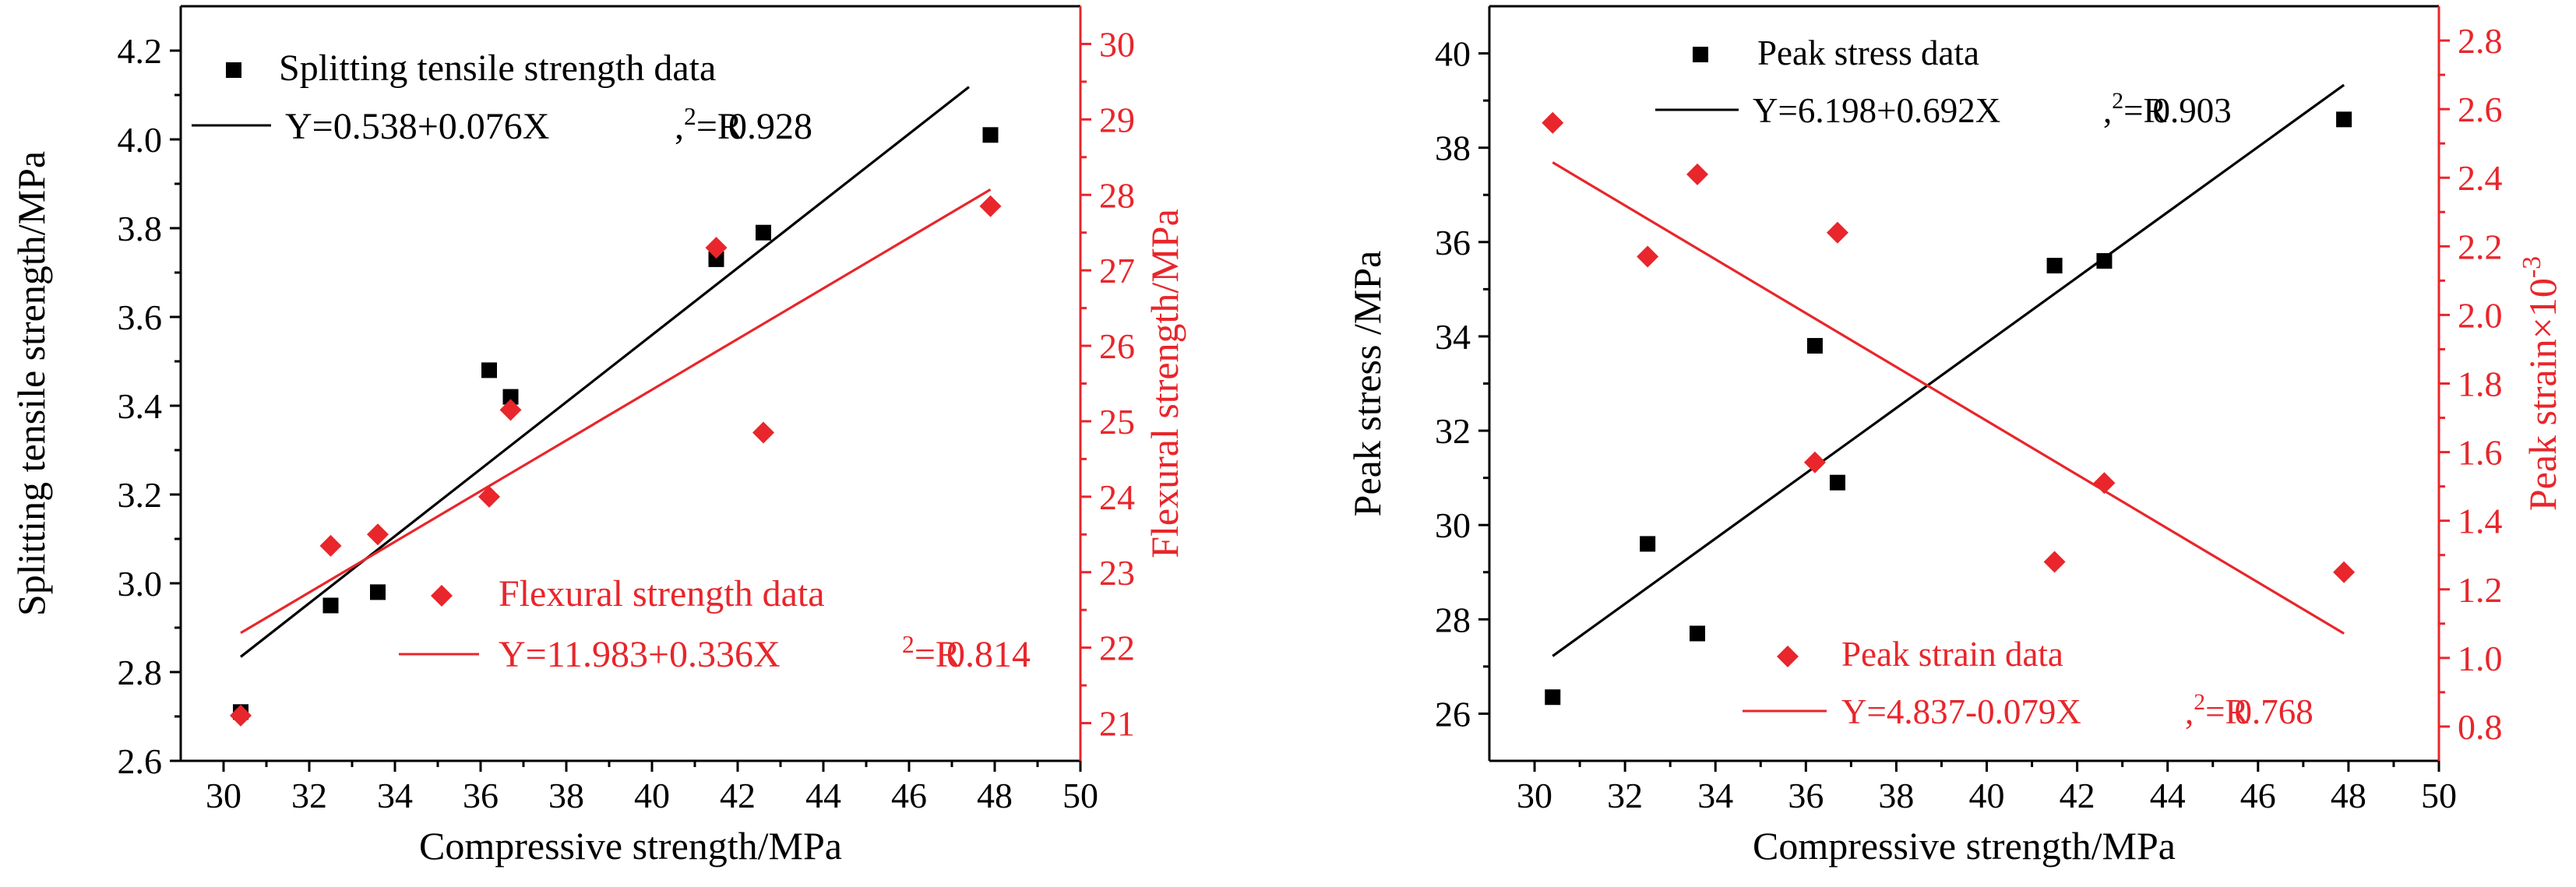 The height and width of the screenshot is (887, 2576). I want to click on y-right-axis-title: Peak strain×10-3, so click(2541, 384).